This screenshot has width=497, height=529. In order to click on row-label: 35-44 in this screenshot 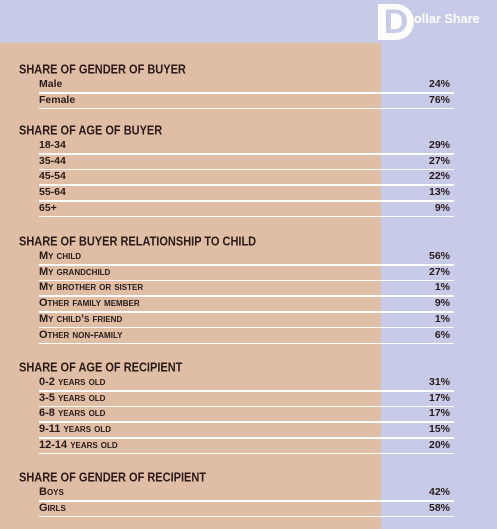, I will do `click(52, 160)`.